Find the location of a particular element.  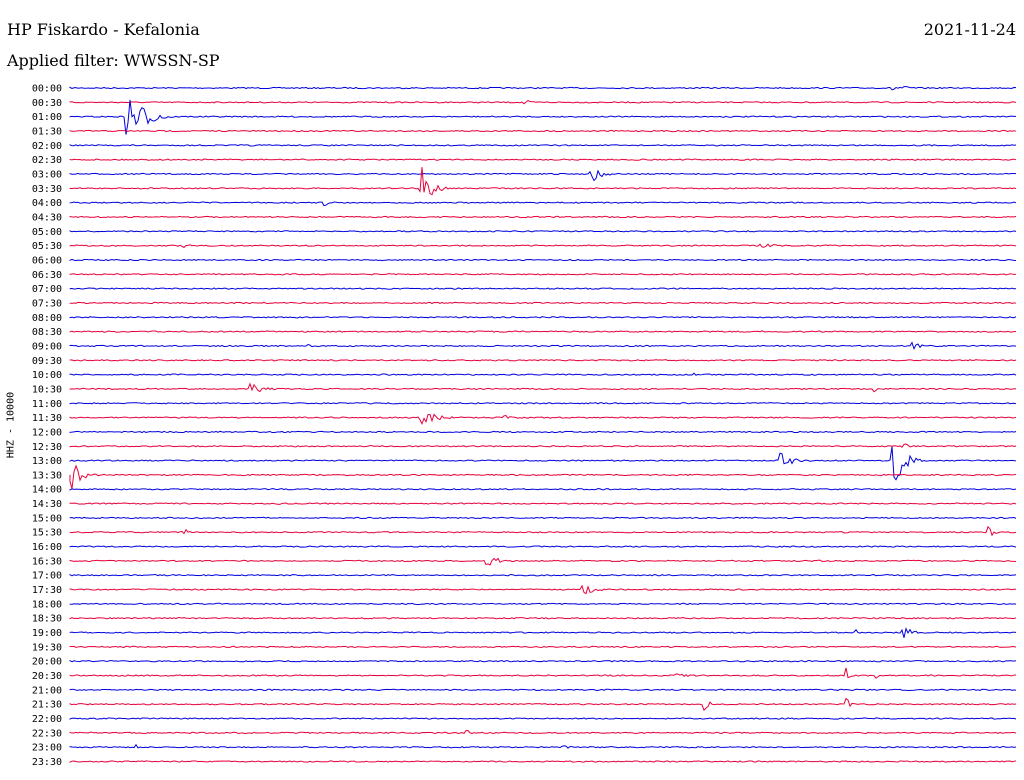

time-tick-label: 13:30 is located at coordinates (47, 475).